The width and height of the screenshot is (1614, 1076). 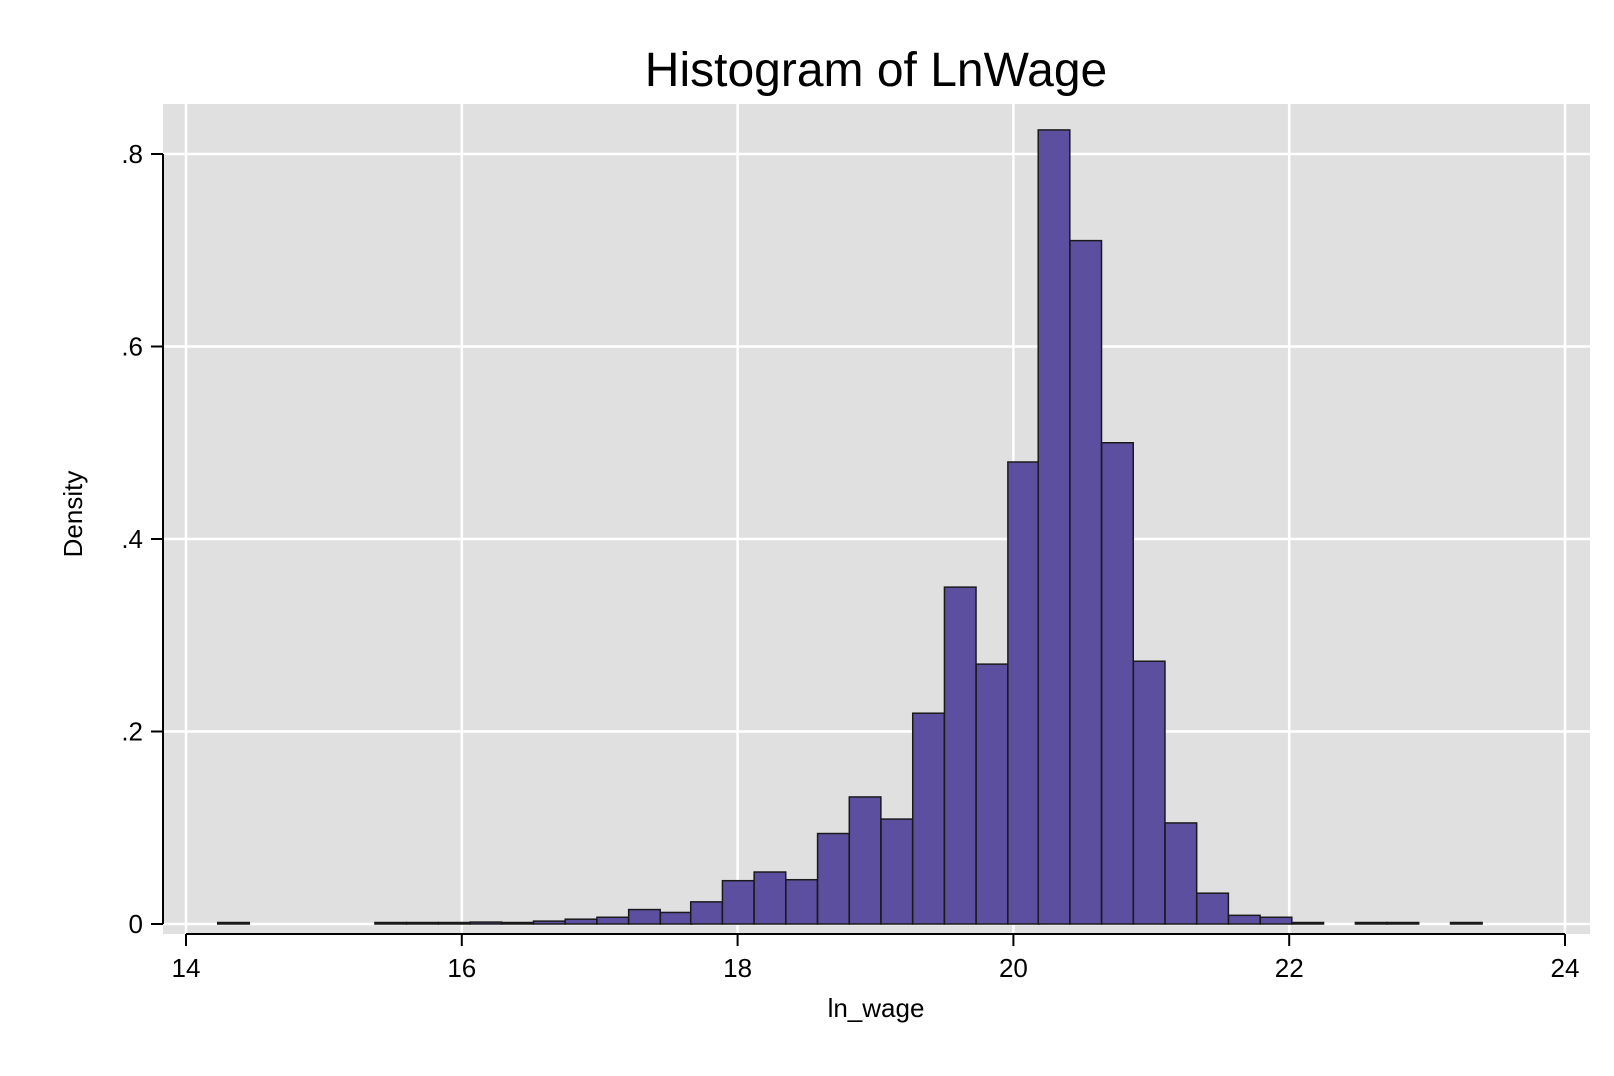 What do you see at coordinates (186, 968) in the screenshot?
I see `x-tick-label: 14` at bounding box center [186, 968].